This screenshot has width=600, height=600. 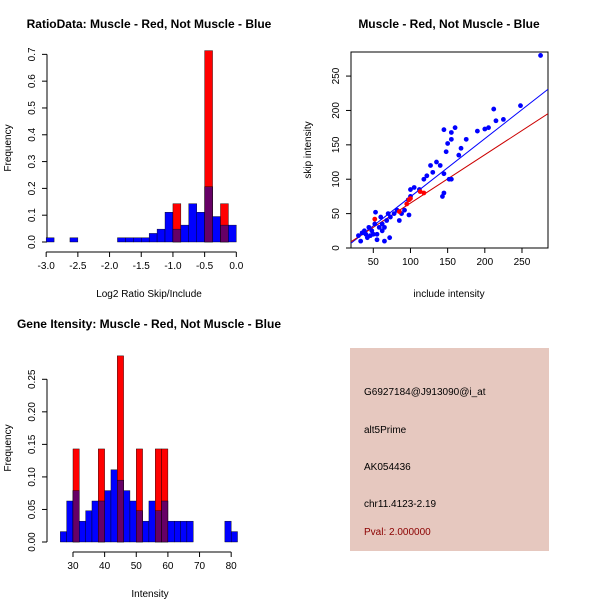 I want to click on y-tick-label: 0.2, so click(x=32, y=188).